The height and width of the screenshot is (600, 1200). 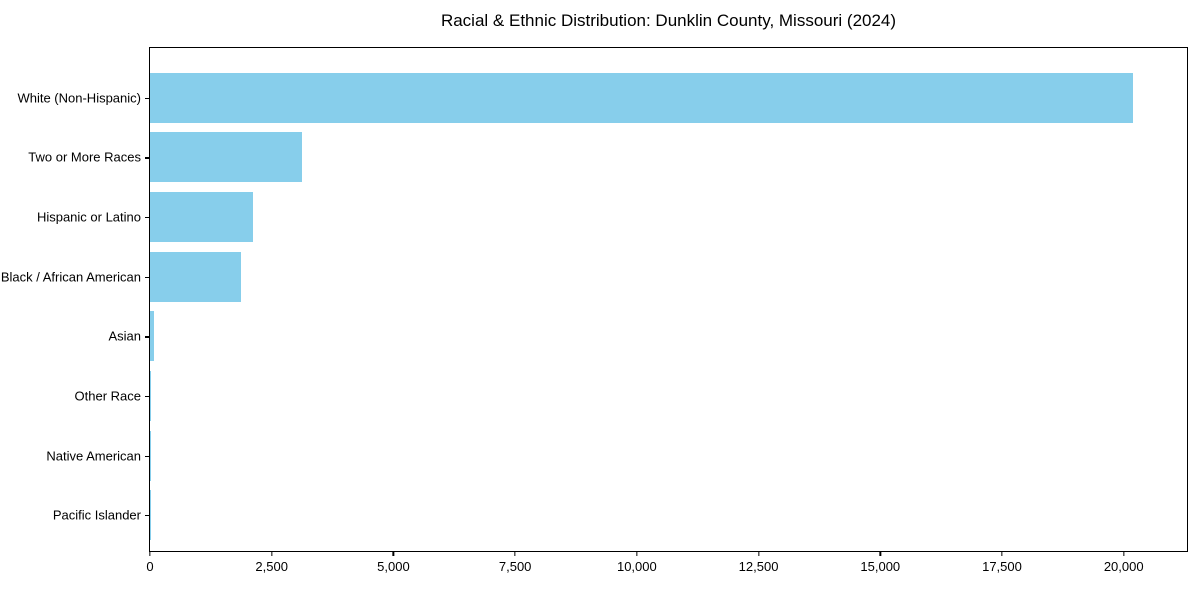 What do you see at coordinates (515, 566) in the screenshot?
I see `x-axis-tick-label: 7,500` at bounding box center [515, 566].